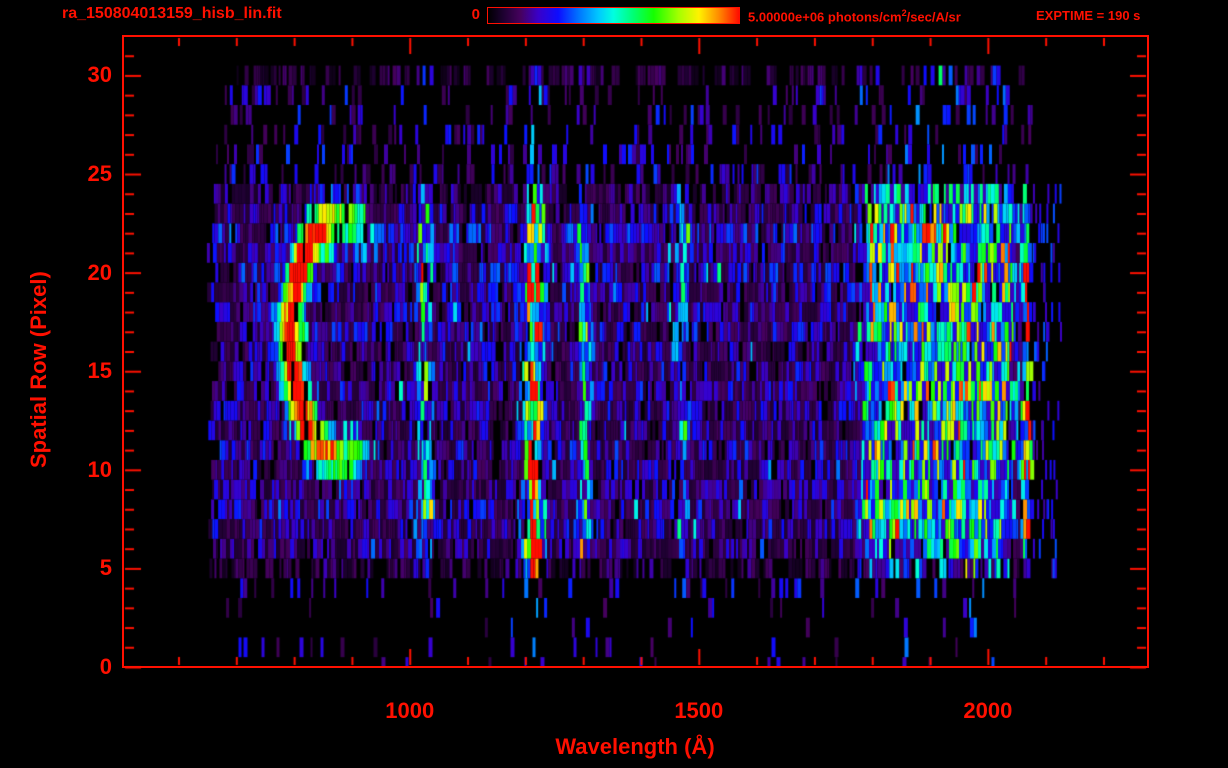  What do you see at coordinates (105, 568) in the screenshot?
I see `y-axis-tick-label: 5` at bounding box center [105, 568].